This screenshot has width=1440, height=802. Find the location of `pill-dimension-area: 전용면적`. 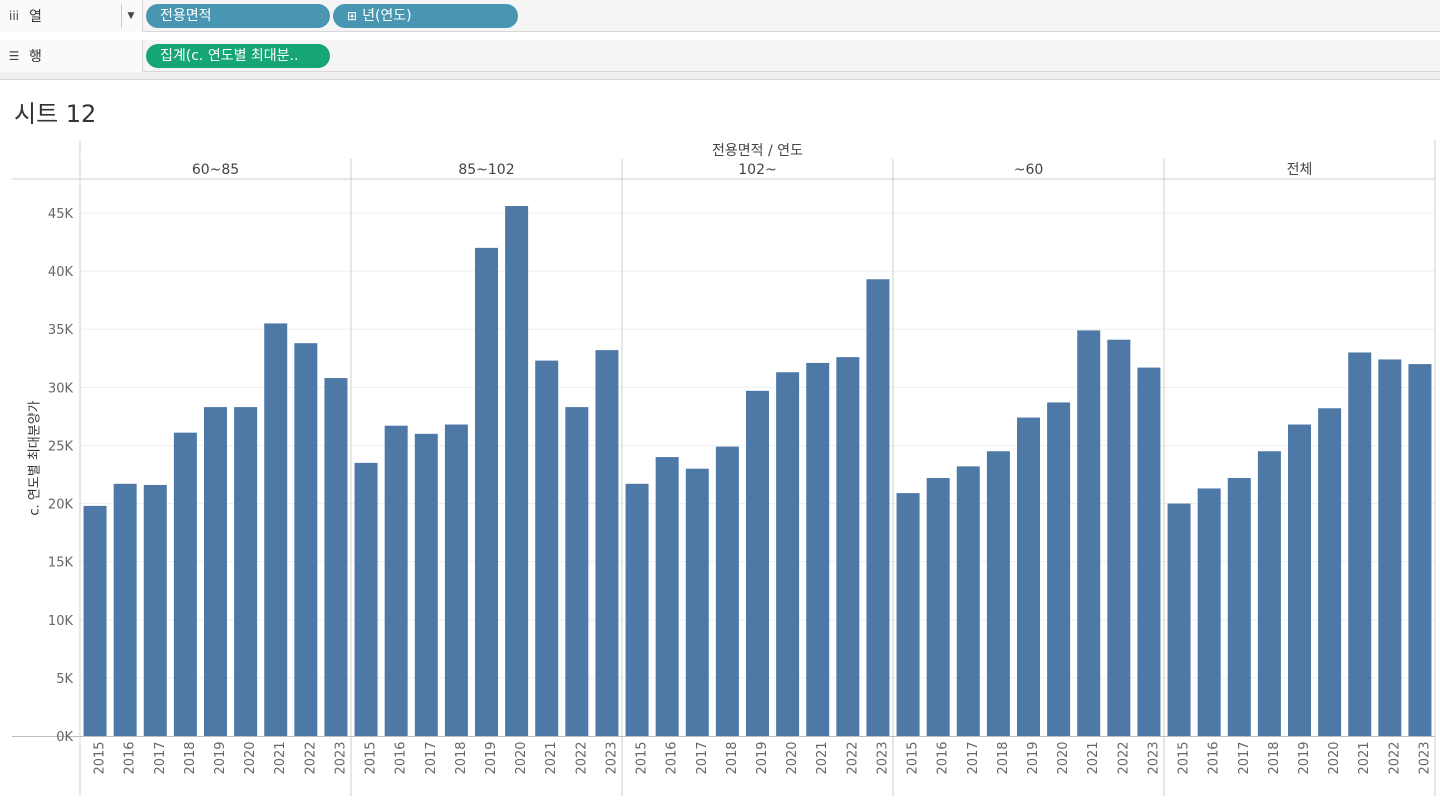

pill-dimension-area: 전용면적 is located at coordinates (238, 16).